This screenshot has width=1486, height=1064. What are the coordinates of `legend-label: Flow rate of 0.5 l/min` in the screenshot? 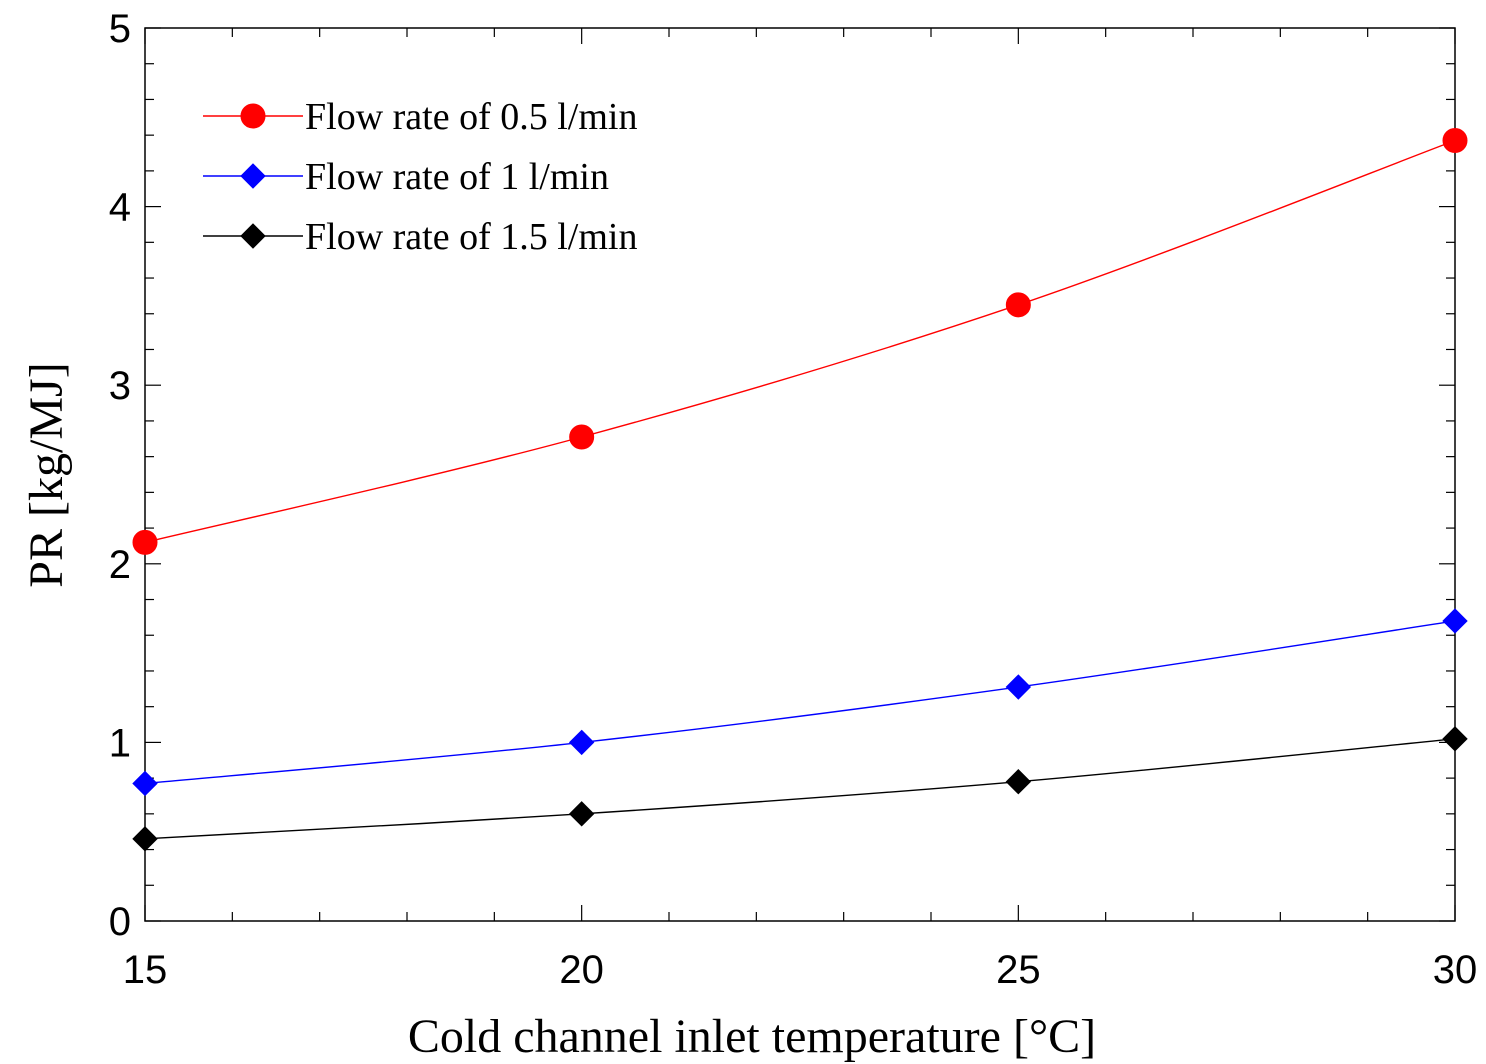 It's located at (471, 117).